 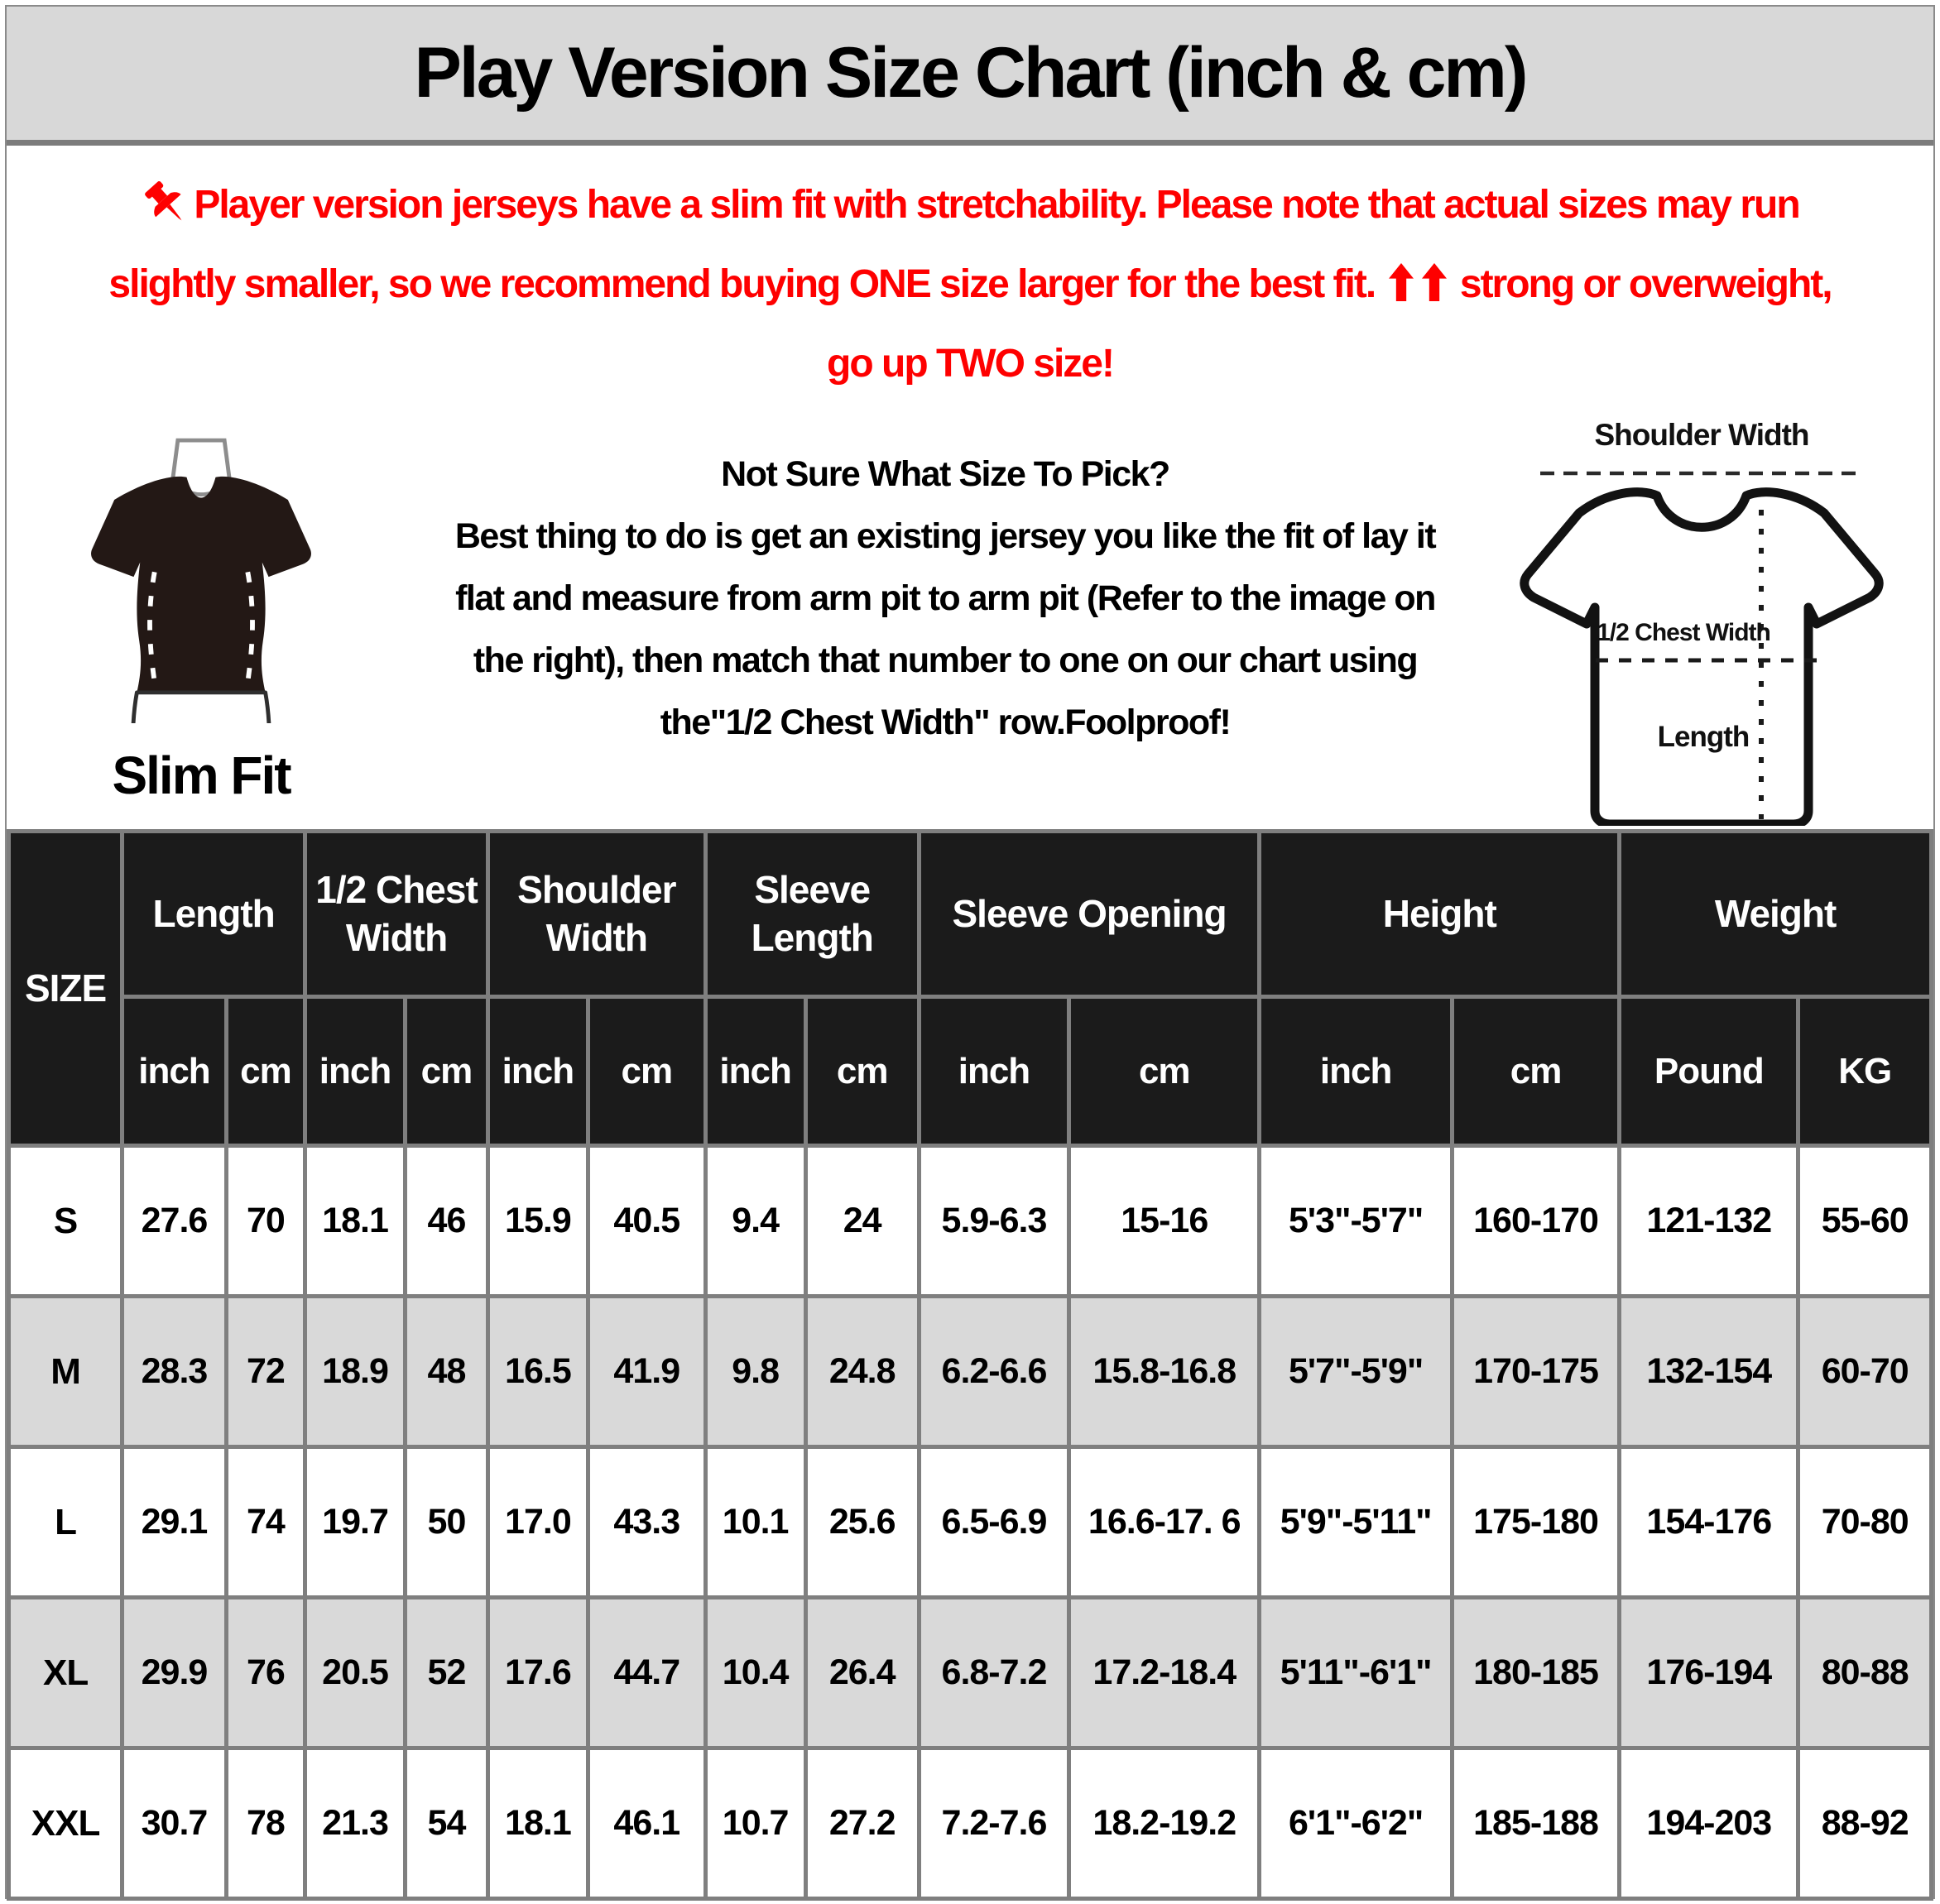 I want to click on cell: 70-80, so click(x=1864, y=1522).